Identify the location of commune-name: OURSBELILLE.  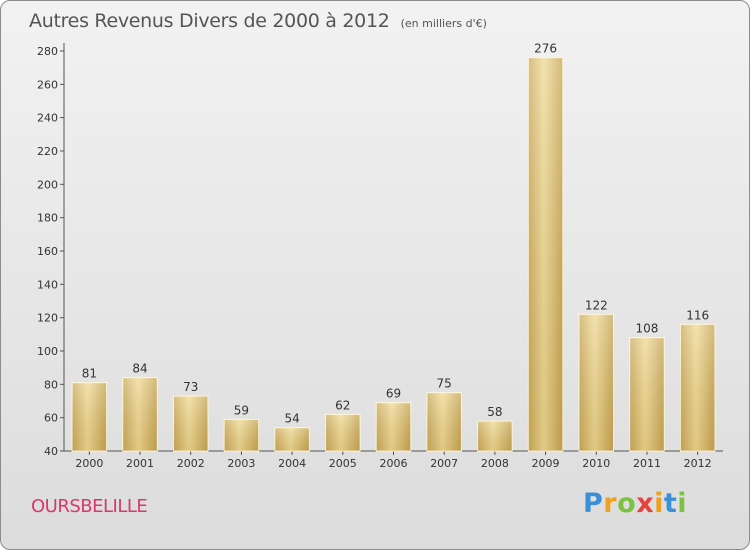
(89, 506).